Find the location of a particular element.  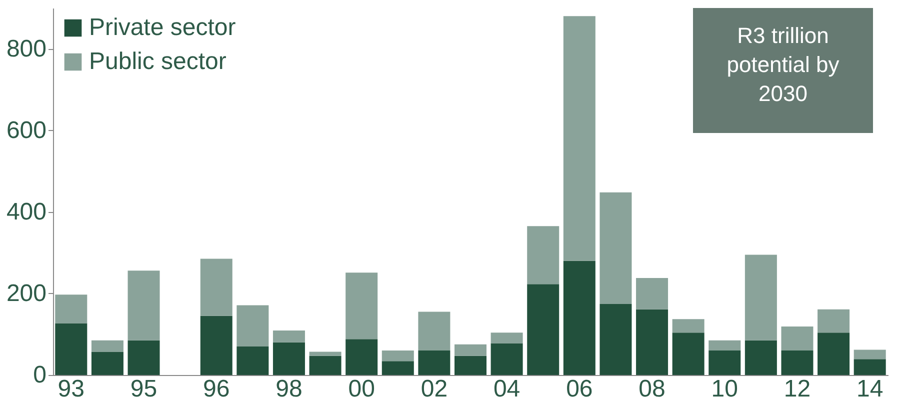

annotation: R3 trillion potential by 2030 is located at coordinates (783, 64).